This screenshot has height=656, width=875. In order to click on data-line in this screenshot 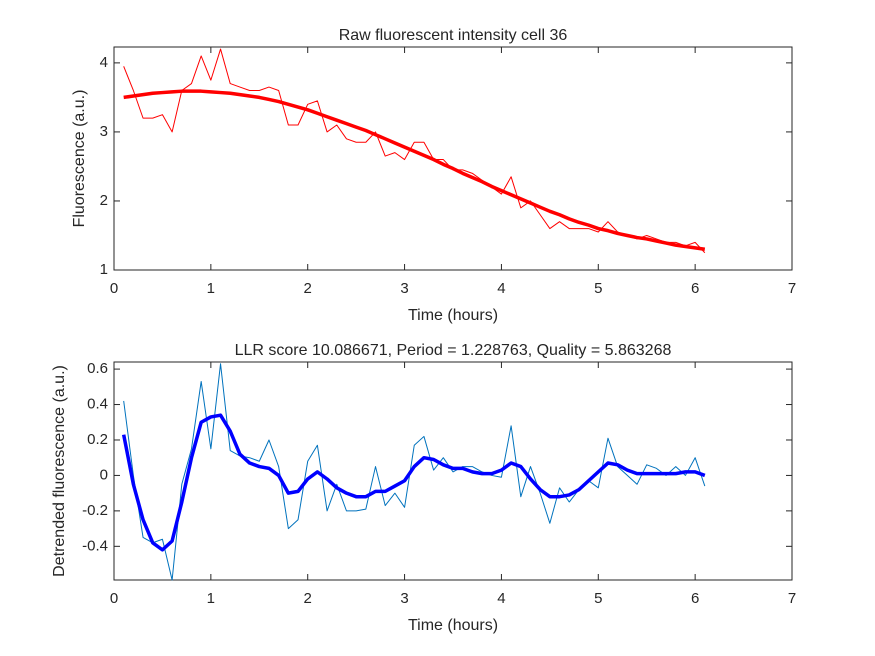, I will do `click(413, 482)`.